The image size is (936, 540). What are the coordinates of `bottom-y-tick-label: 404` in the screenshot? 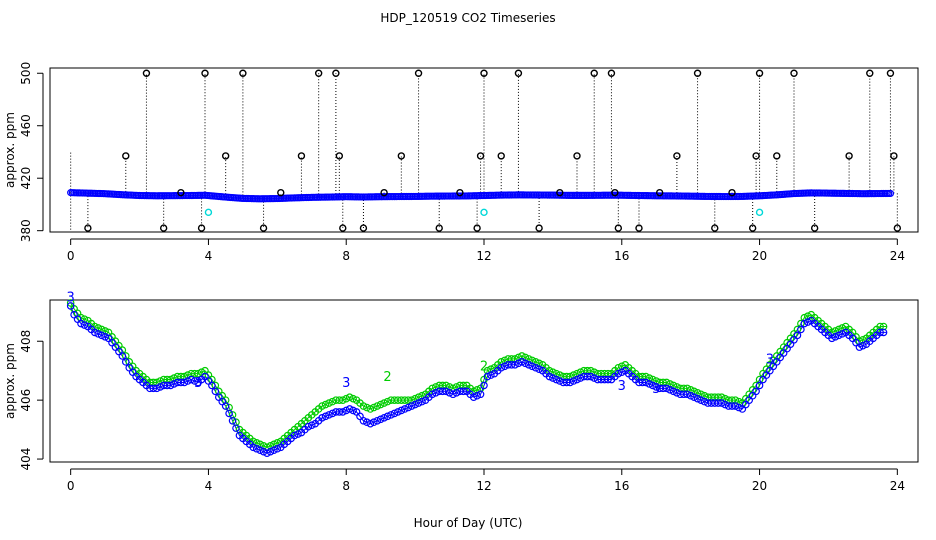 It's located at (26, 459).